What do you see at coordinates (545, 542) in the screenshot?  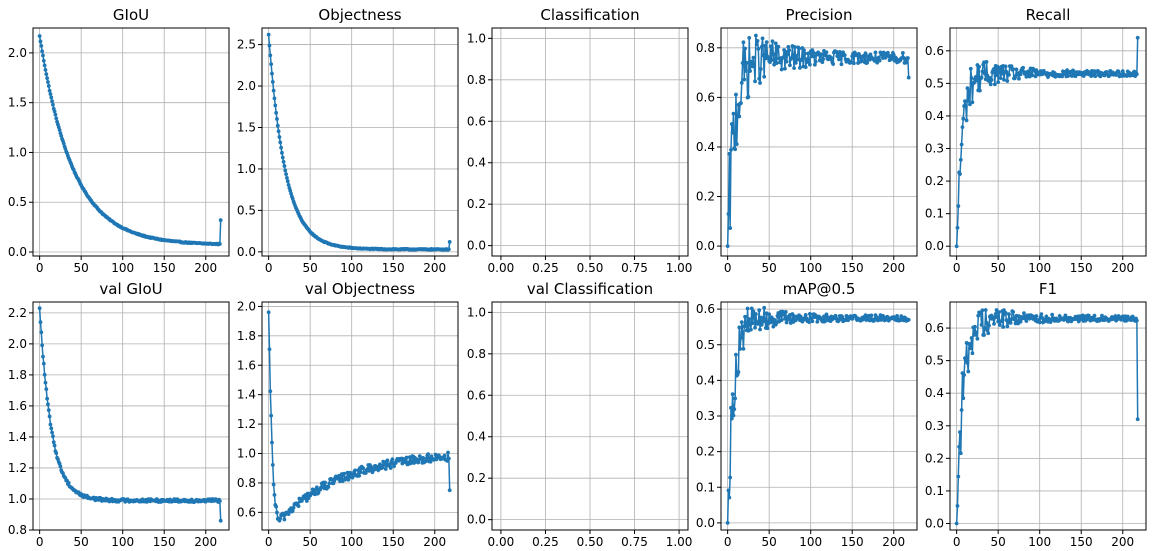 I see `x-tick-label: 0.25` at bounding box center [545, 542].